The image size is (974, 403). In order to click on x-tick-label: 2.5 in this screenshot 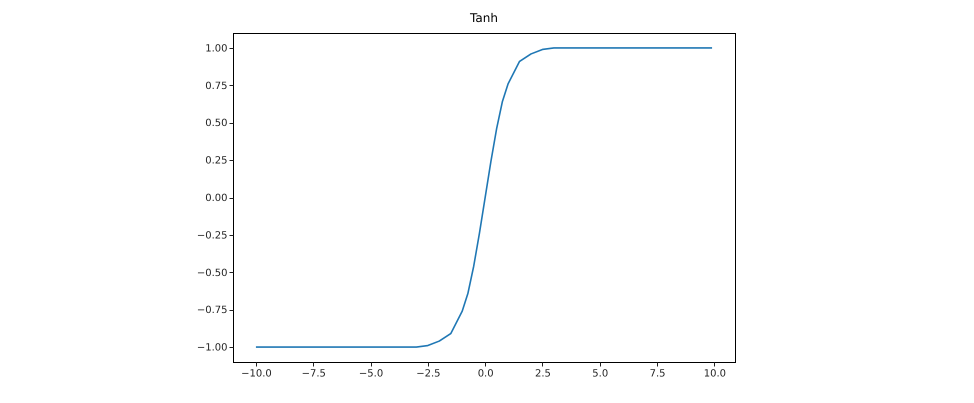, I will do `click(543, 374)`.